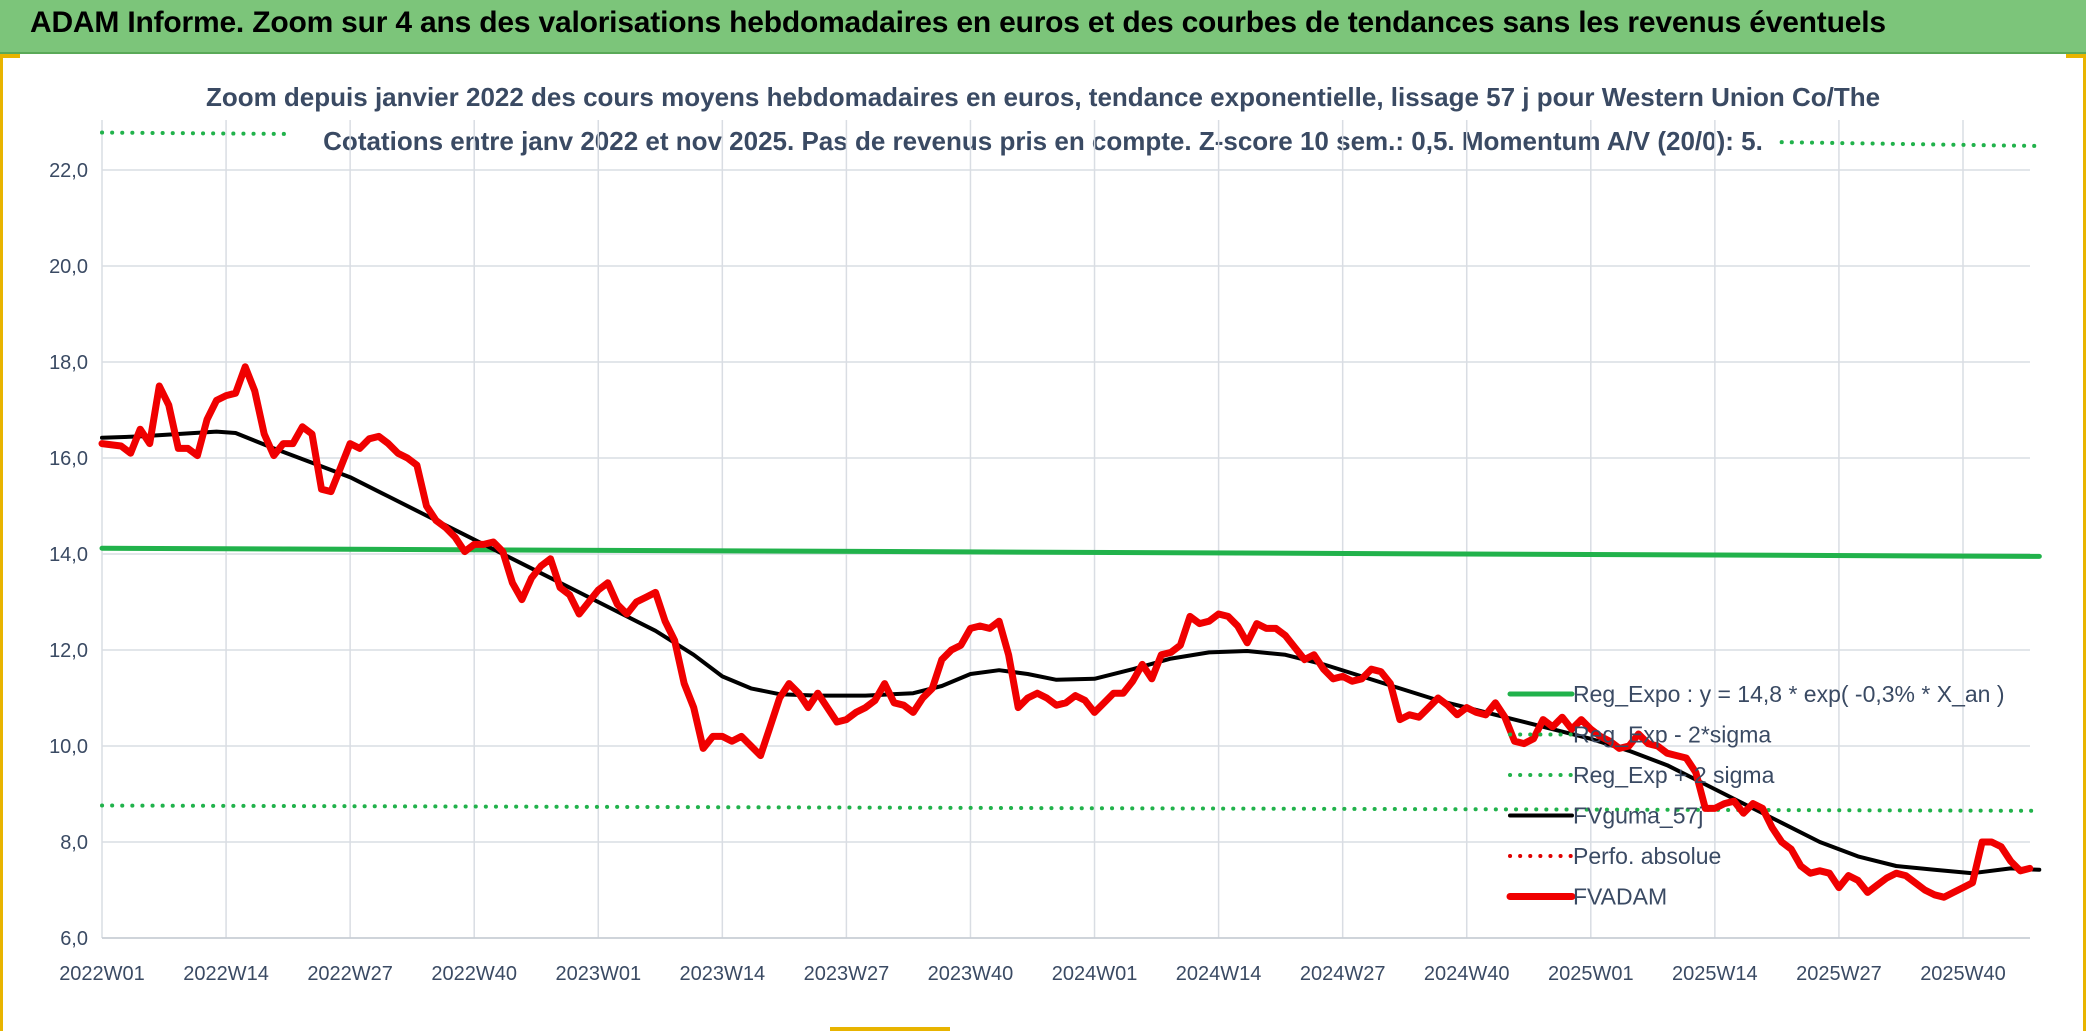 The height and width of the screenshot is (1031, 2086). I want to click on x-tick-label: 2025W40, so click(1963, 974).